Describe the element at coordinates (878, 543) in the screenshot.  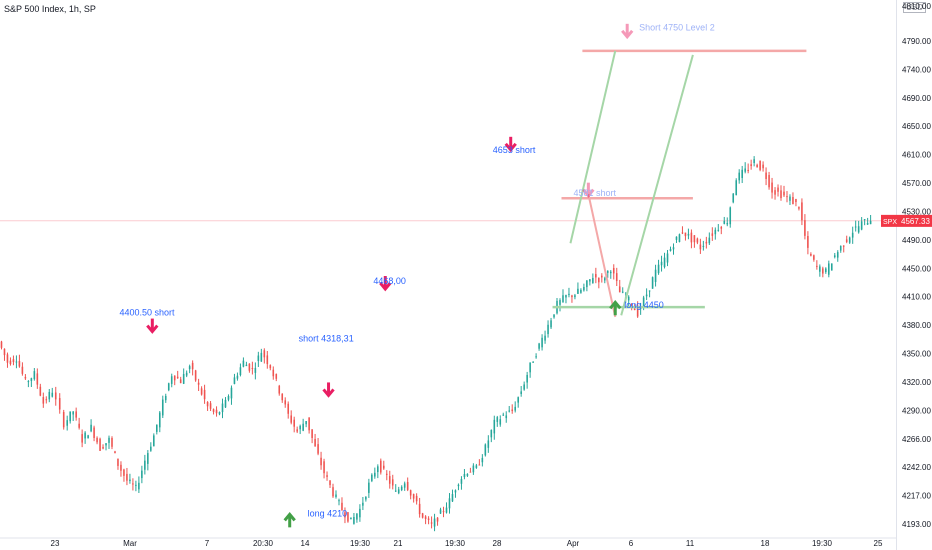
I see `x-tick-label: 25` at that location.